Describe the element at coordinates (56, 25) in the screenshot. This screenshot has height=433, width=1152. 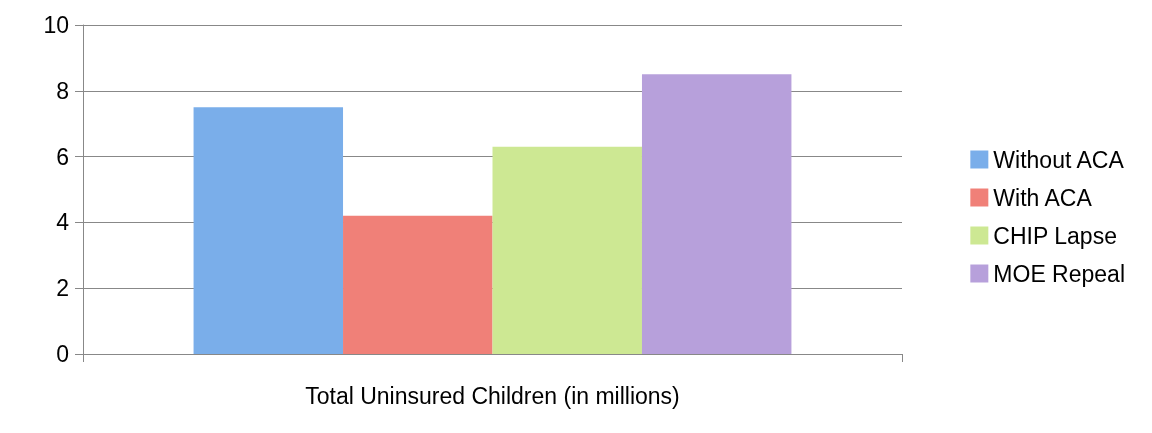
I see `y-tick-label: 10` at that location.